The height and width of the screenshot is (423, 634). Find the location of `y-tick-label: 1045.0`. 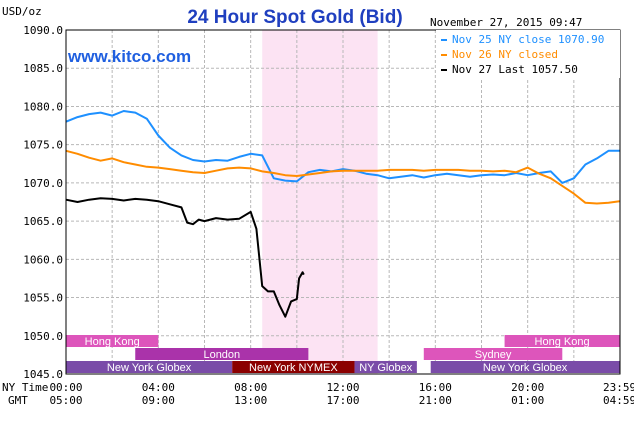

y-tick-label: 1045.0 is located at coordinates (43, 374).